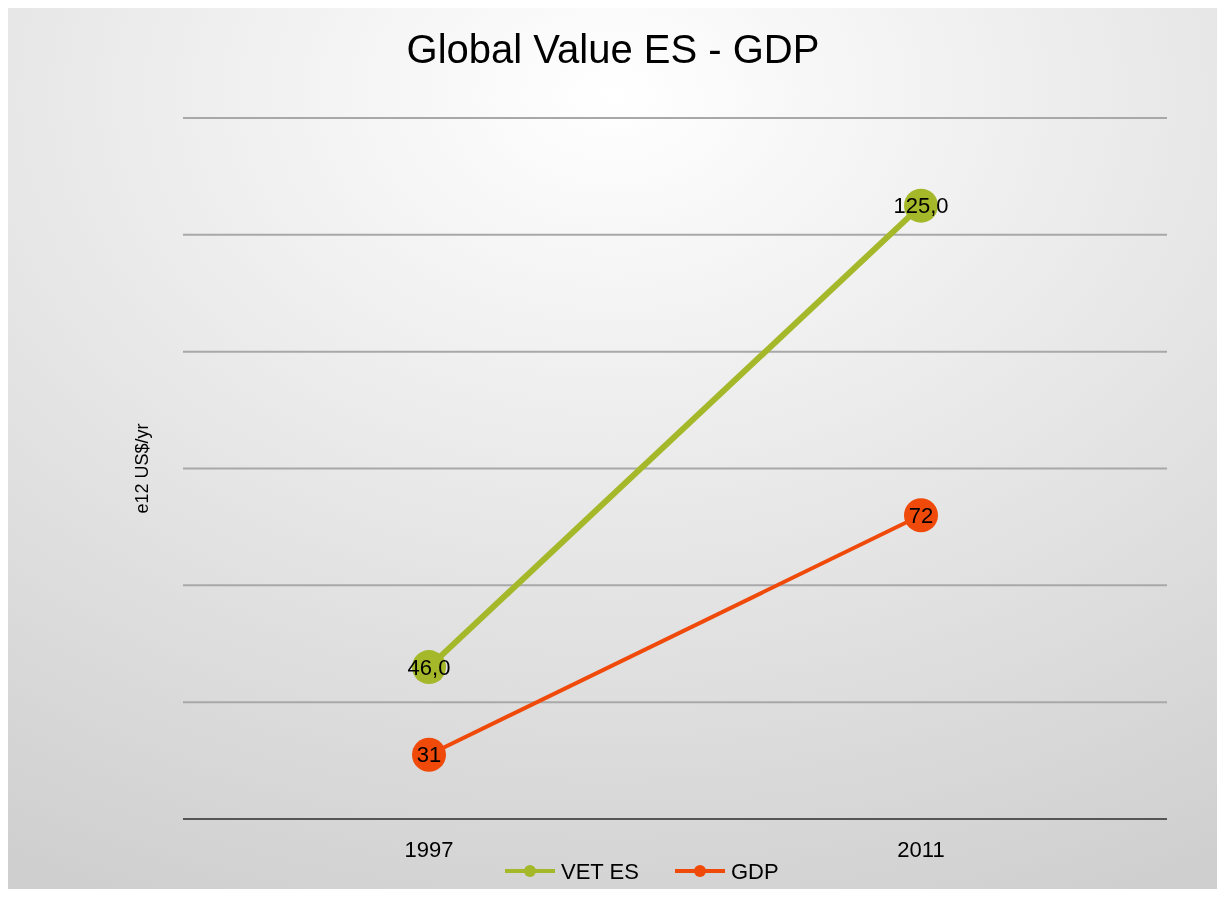 The height and width of the screenshot is (897, 1225). Describe the element at coordinates (429, 849) in the screenshot. I see `x-tick-label: 1997` at that location.